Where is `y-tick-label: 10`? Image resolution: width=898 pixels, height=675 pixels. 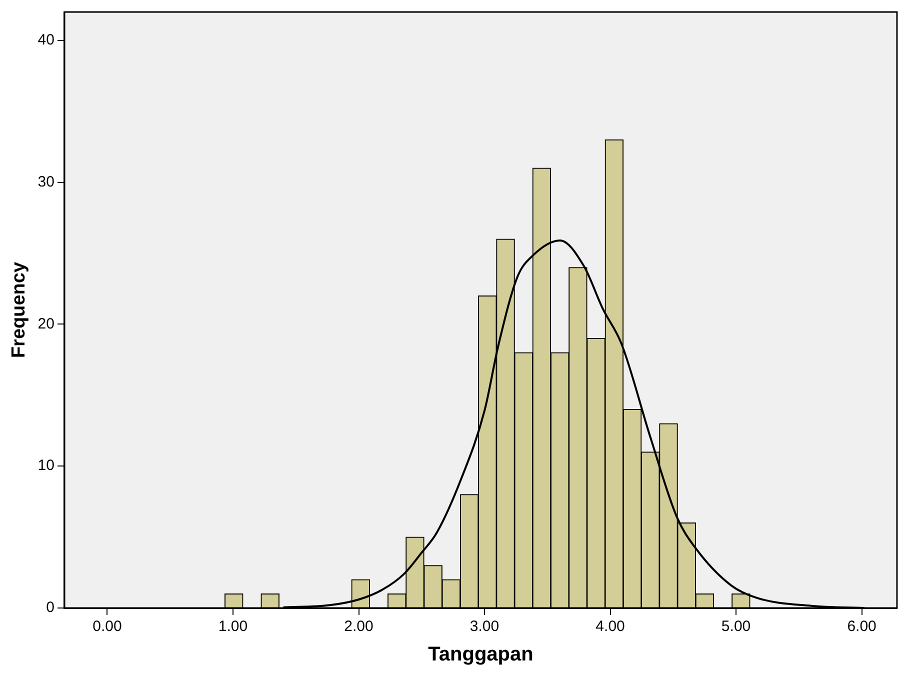
y-tick-label: 10 is located at coordinates (46, 465).